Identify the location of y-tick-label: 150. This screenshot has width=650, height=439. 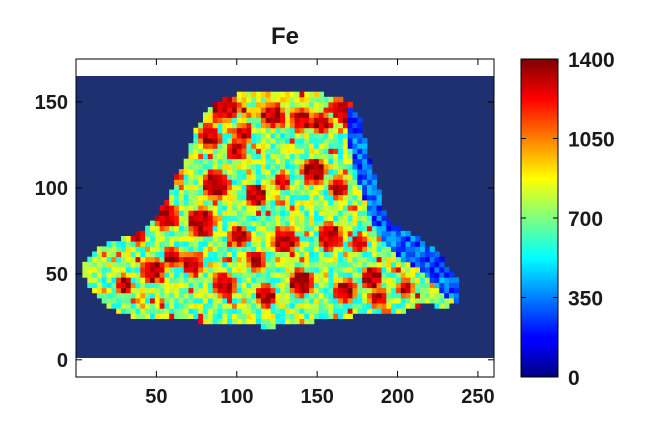
(51, 103).